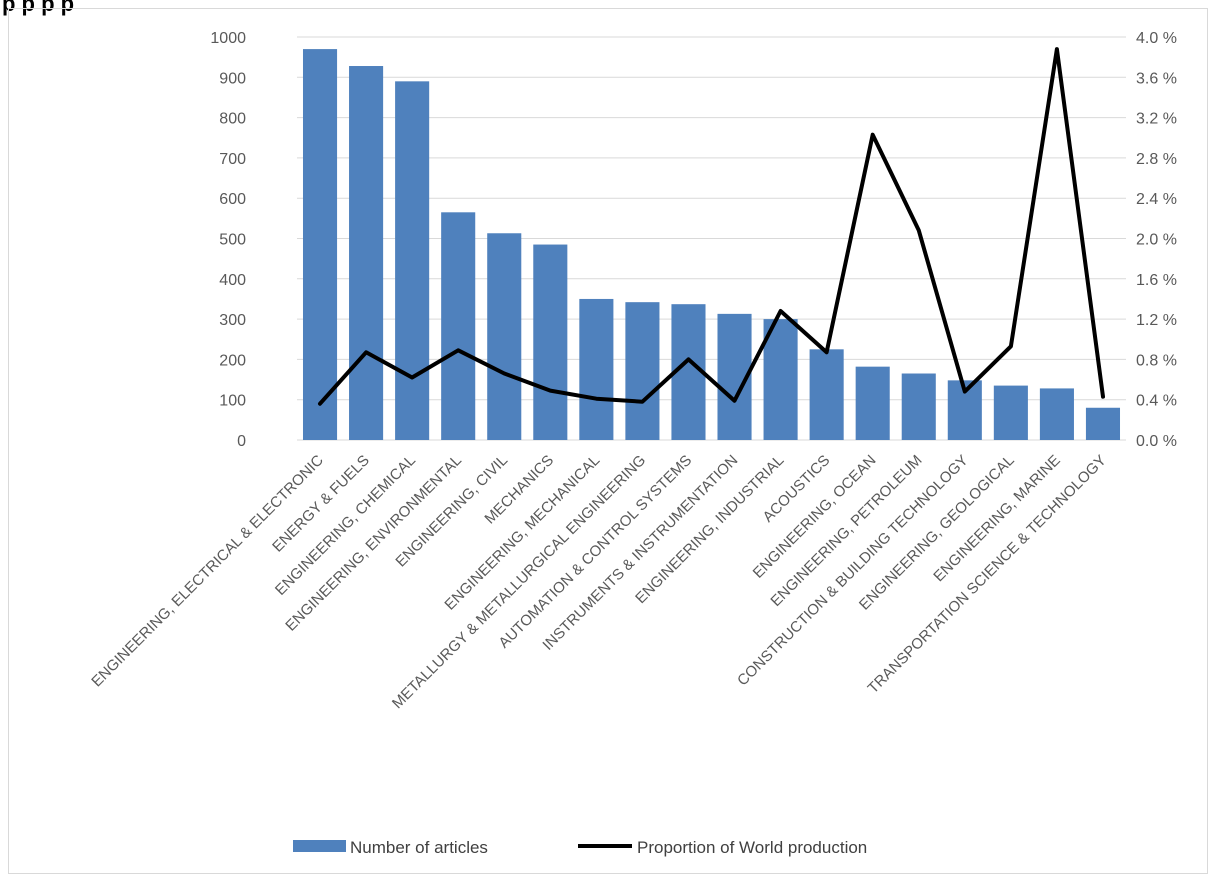 This screenshot has height=879, width=1215. I want to click on y-tick-label: 300, so click(232, 320).